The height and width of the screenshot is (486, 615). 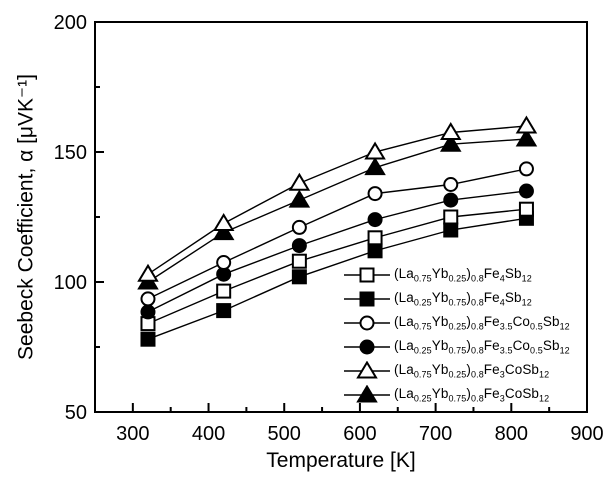 I want to click on x-tick-label: 400, so click(x=208, y=434).